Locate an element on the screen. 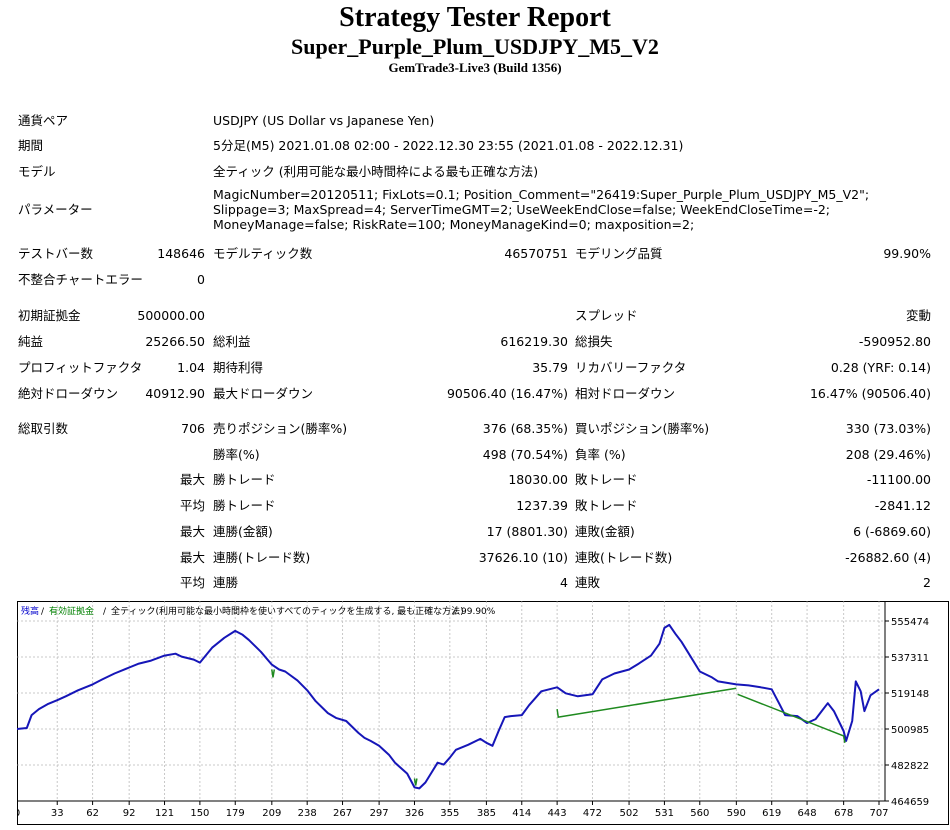 The image size is (950, 830). trades-label: 総取引数 is located at coordinates (43, 428).